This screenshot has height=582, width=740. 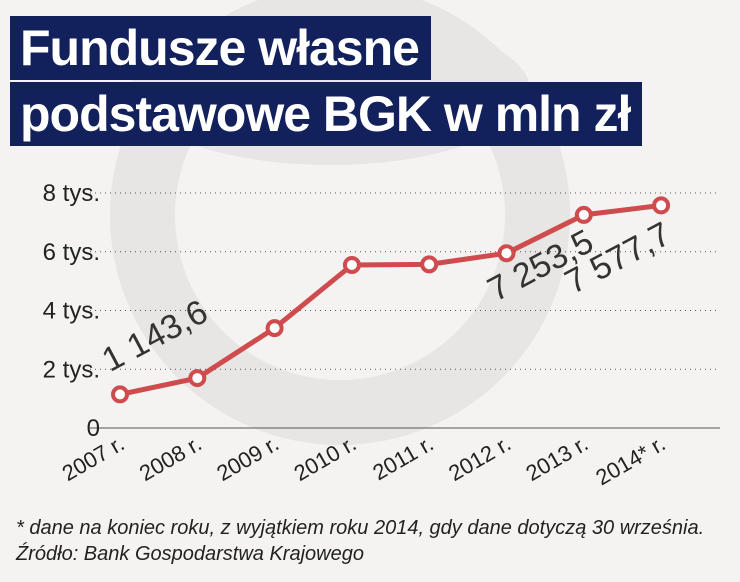 What do you see at coordinates (71, 252) in the screenshot?
I see `y-tick-label: 6 tys.` at bounding box center [71, 252].